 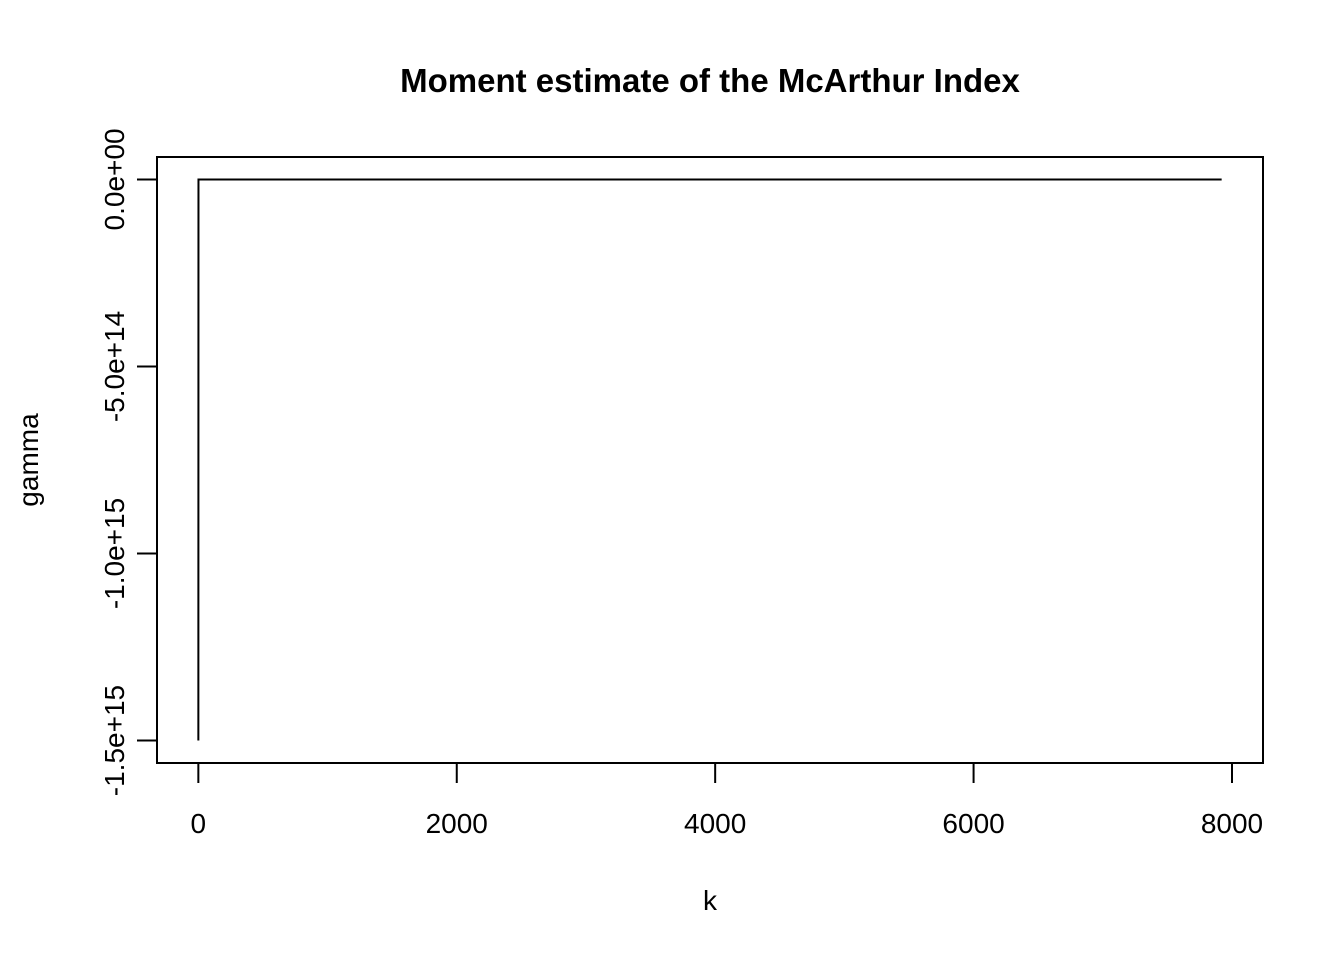 What do you see at coordinates (114, 179) in the screenshot?
I see `y-tick-label: 0.0e+00` at bounding box center [114, 179].